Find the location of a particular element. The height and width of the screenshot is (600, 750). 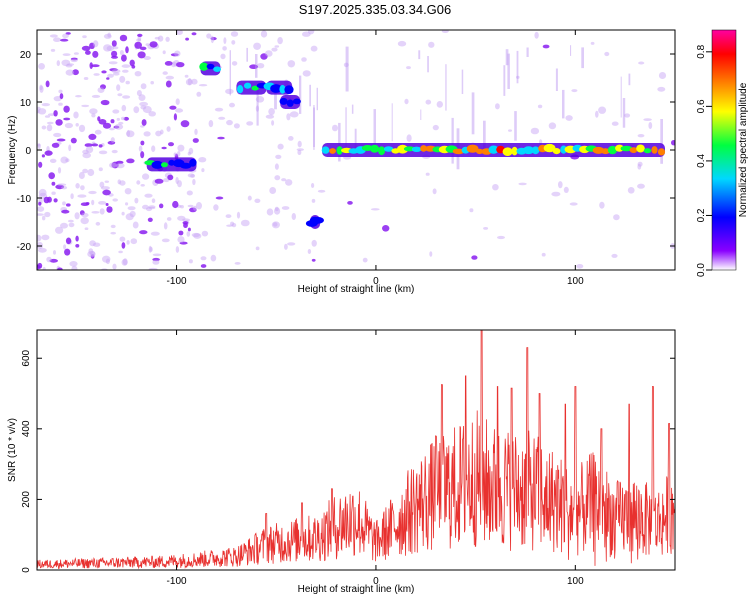

colorbar-gradient is located at coordinates (724, 150).